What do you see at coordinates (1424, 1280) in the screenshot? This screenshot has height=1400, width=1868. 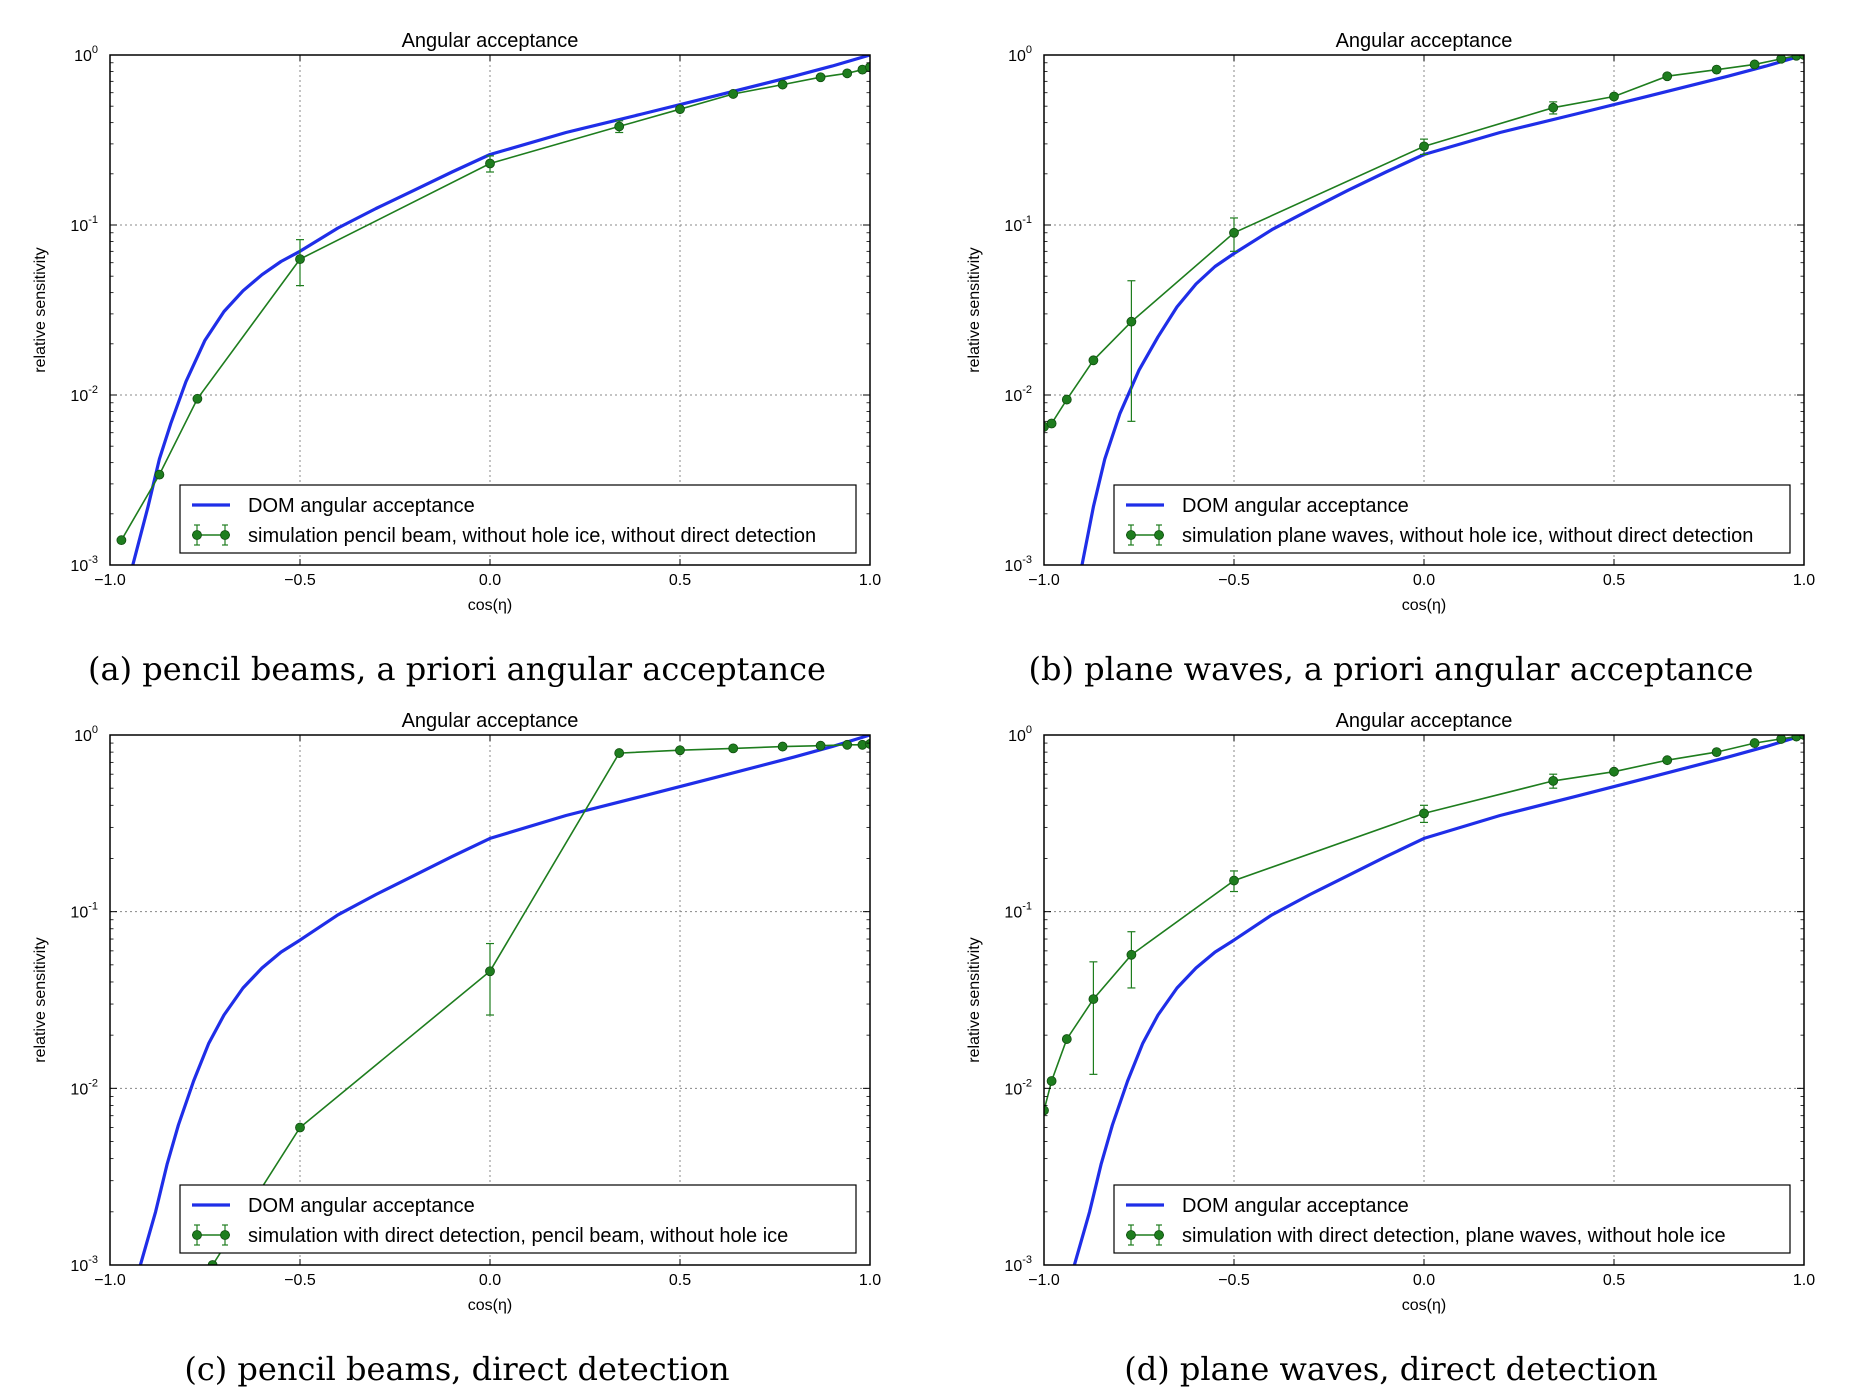 I see `x-tick-label: 0.0` at bounding box center [1424, 1280].